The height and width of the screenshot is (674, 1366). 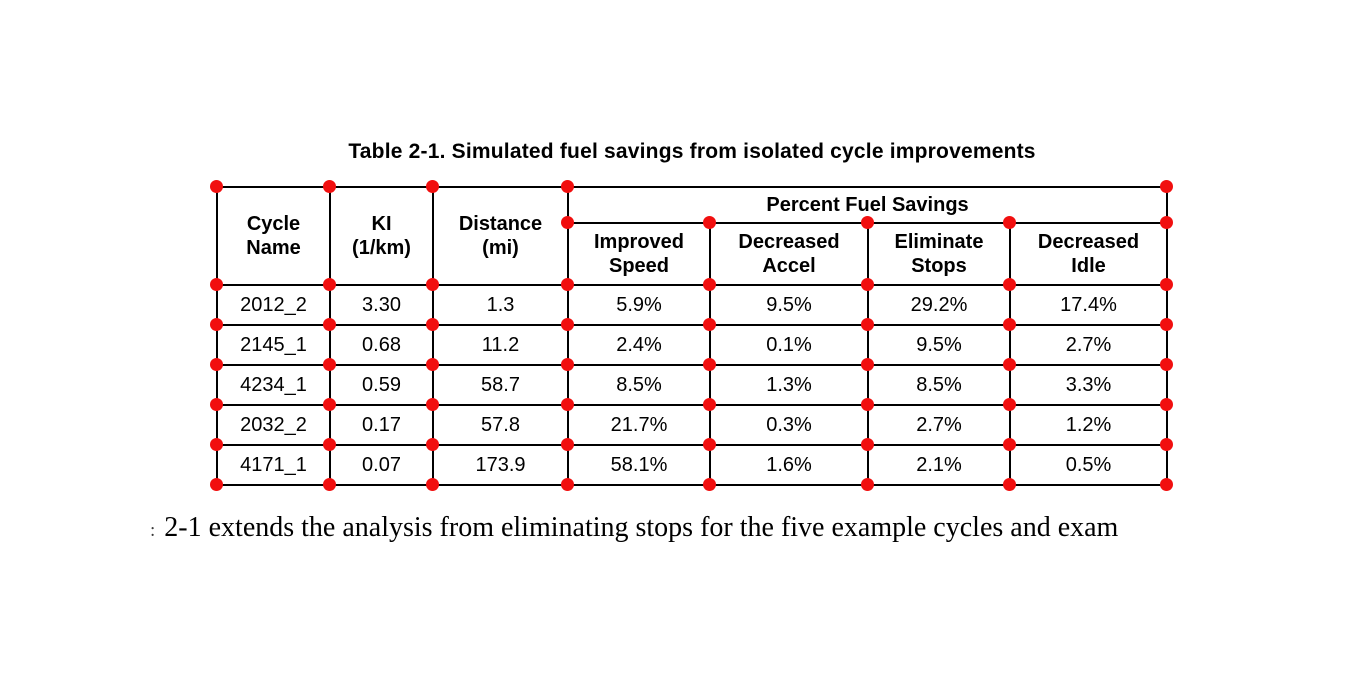 I want to click on table-cell: 2032_2, so click(x=273, y=425).